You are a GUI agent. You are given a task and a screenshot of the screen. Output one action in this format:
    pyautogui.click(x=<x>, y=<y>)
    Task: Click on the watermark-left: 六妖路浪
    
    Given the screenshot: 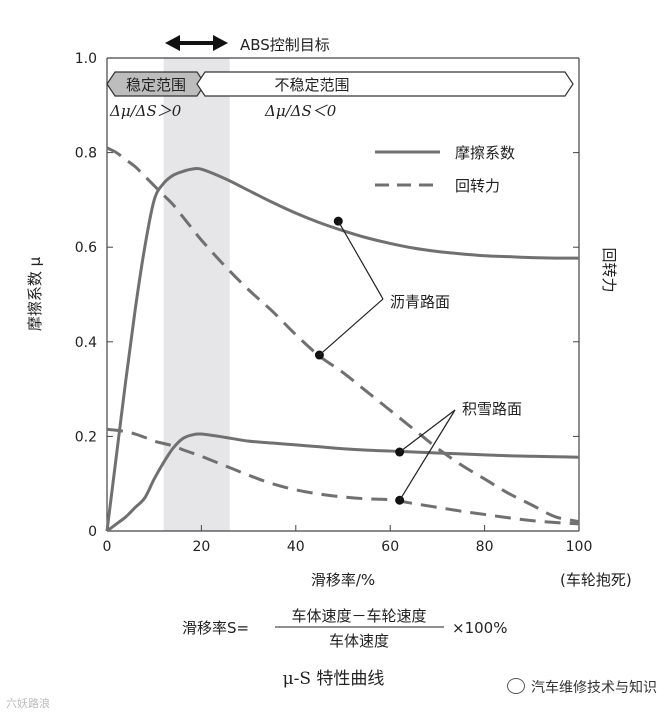 What is the action you would take?
    pyautogui.click(x=28, y=703)
    